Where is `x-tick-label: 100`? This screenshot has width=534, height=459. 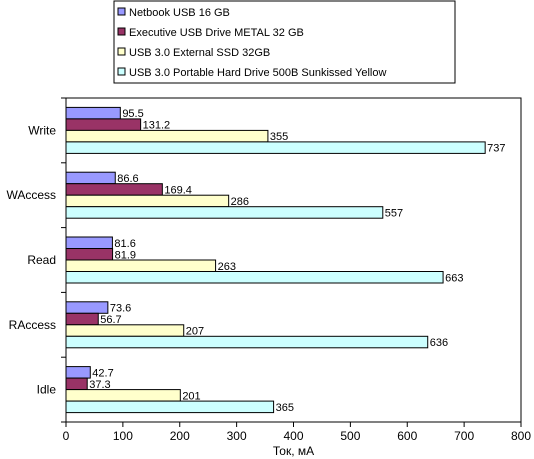 x-tick-label: 100 is located at coordinates (123, 436).